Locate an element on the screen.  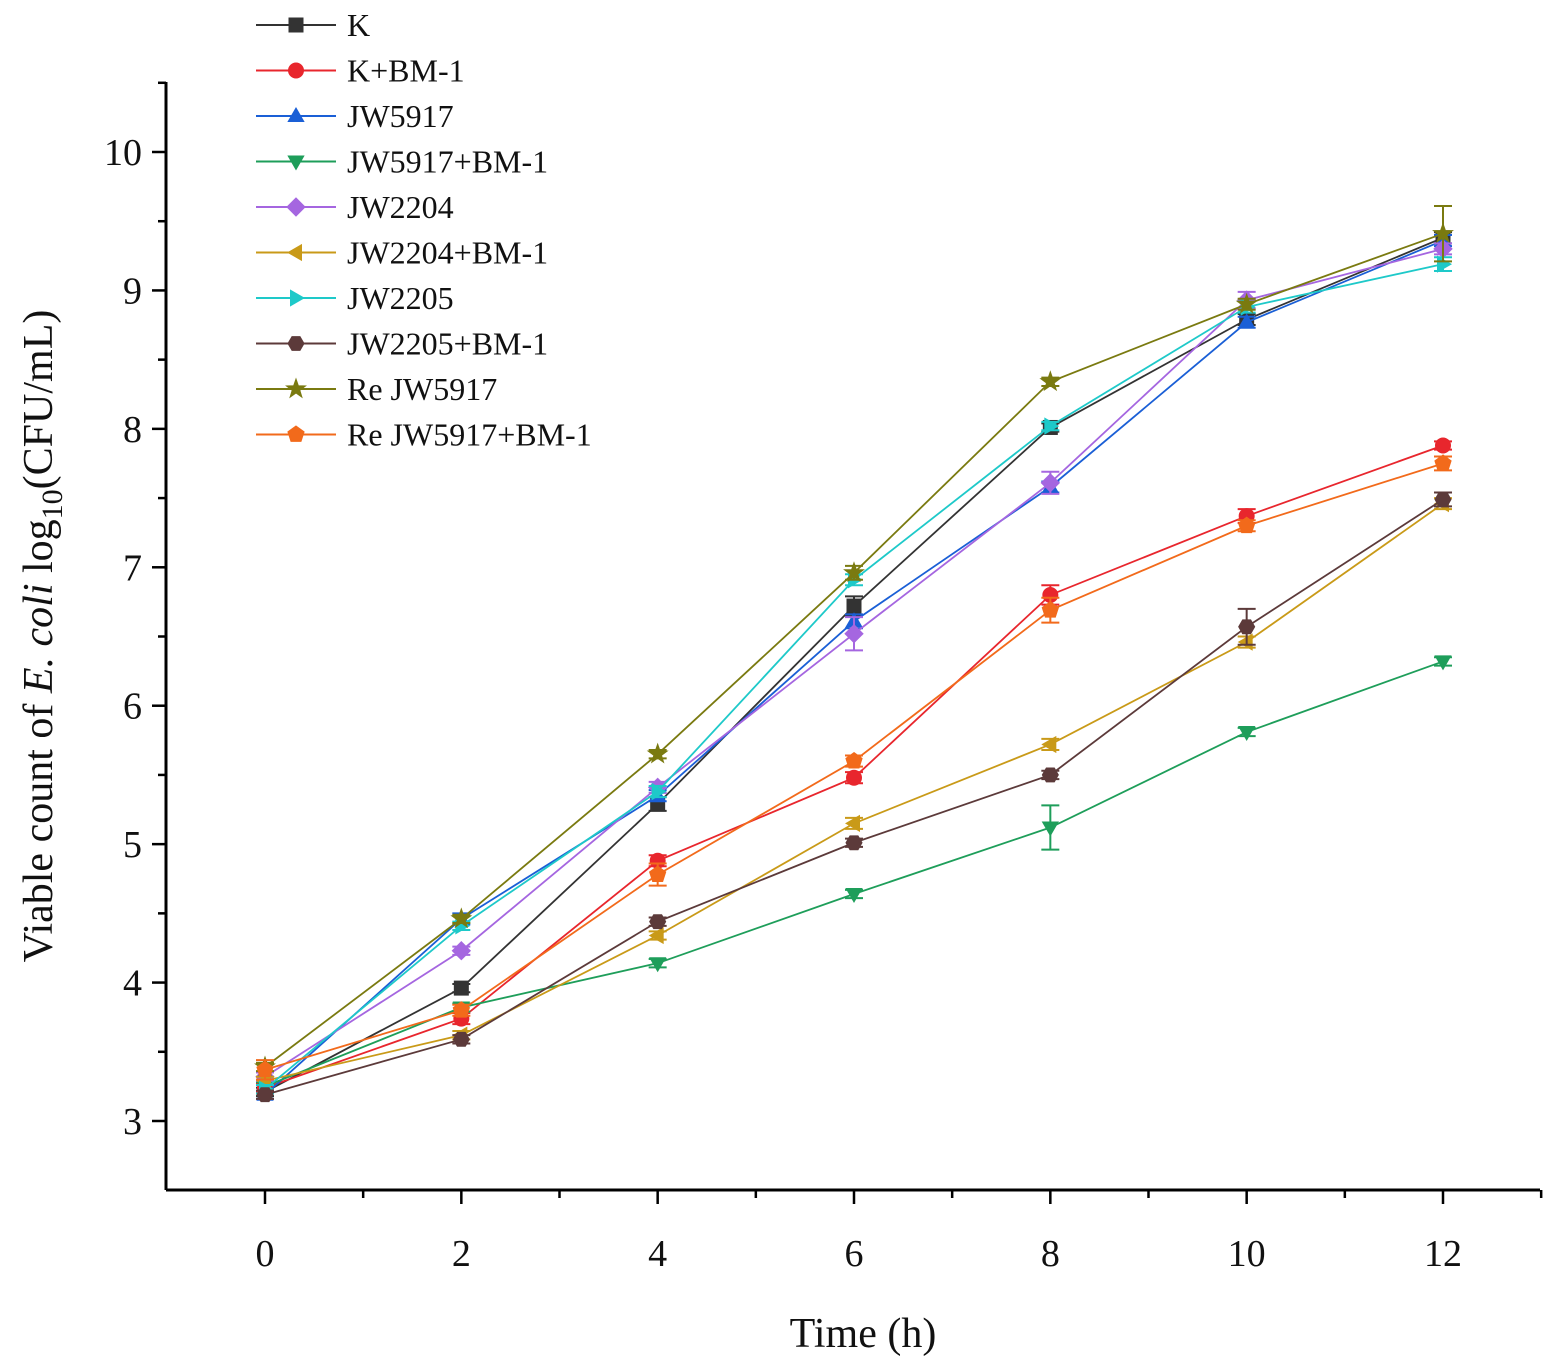
legend-item: JW5917 is located at coordinates (355, 116).